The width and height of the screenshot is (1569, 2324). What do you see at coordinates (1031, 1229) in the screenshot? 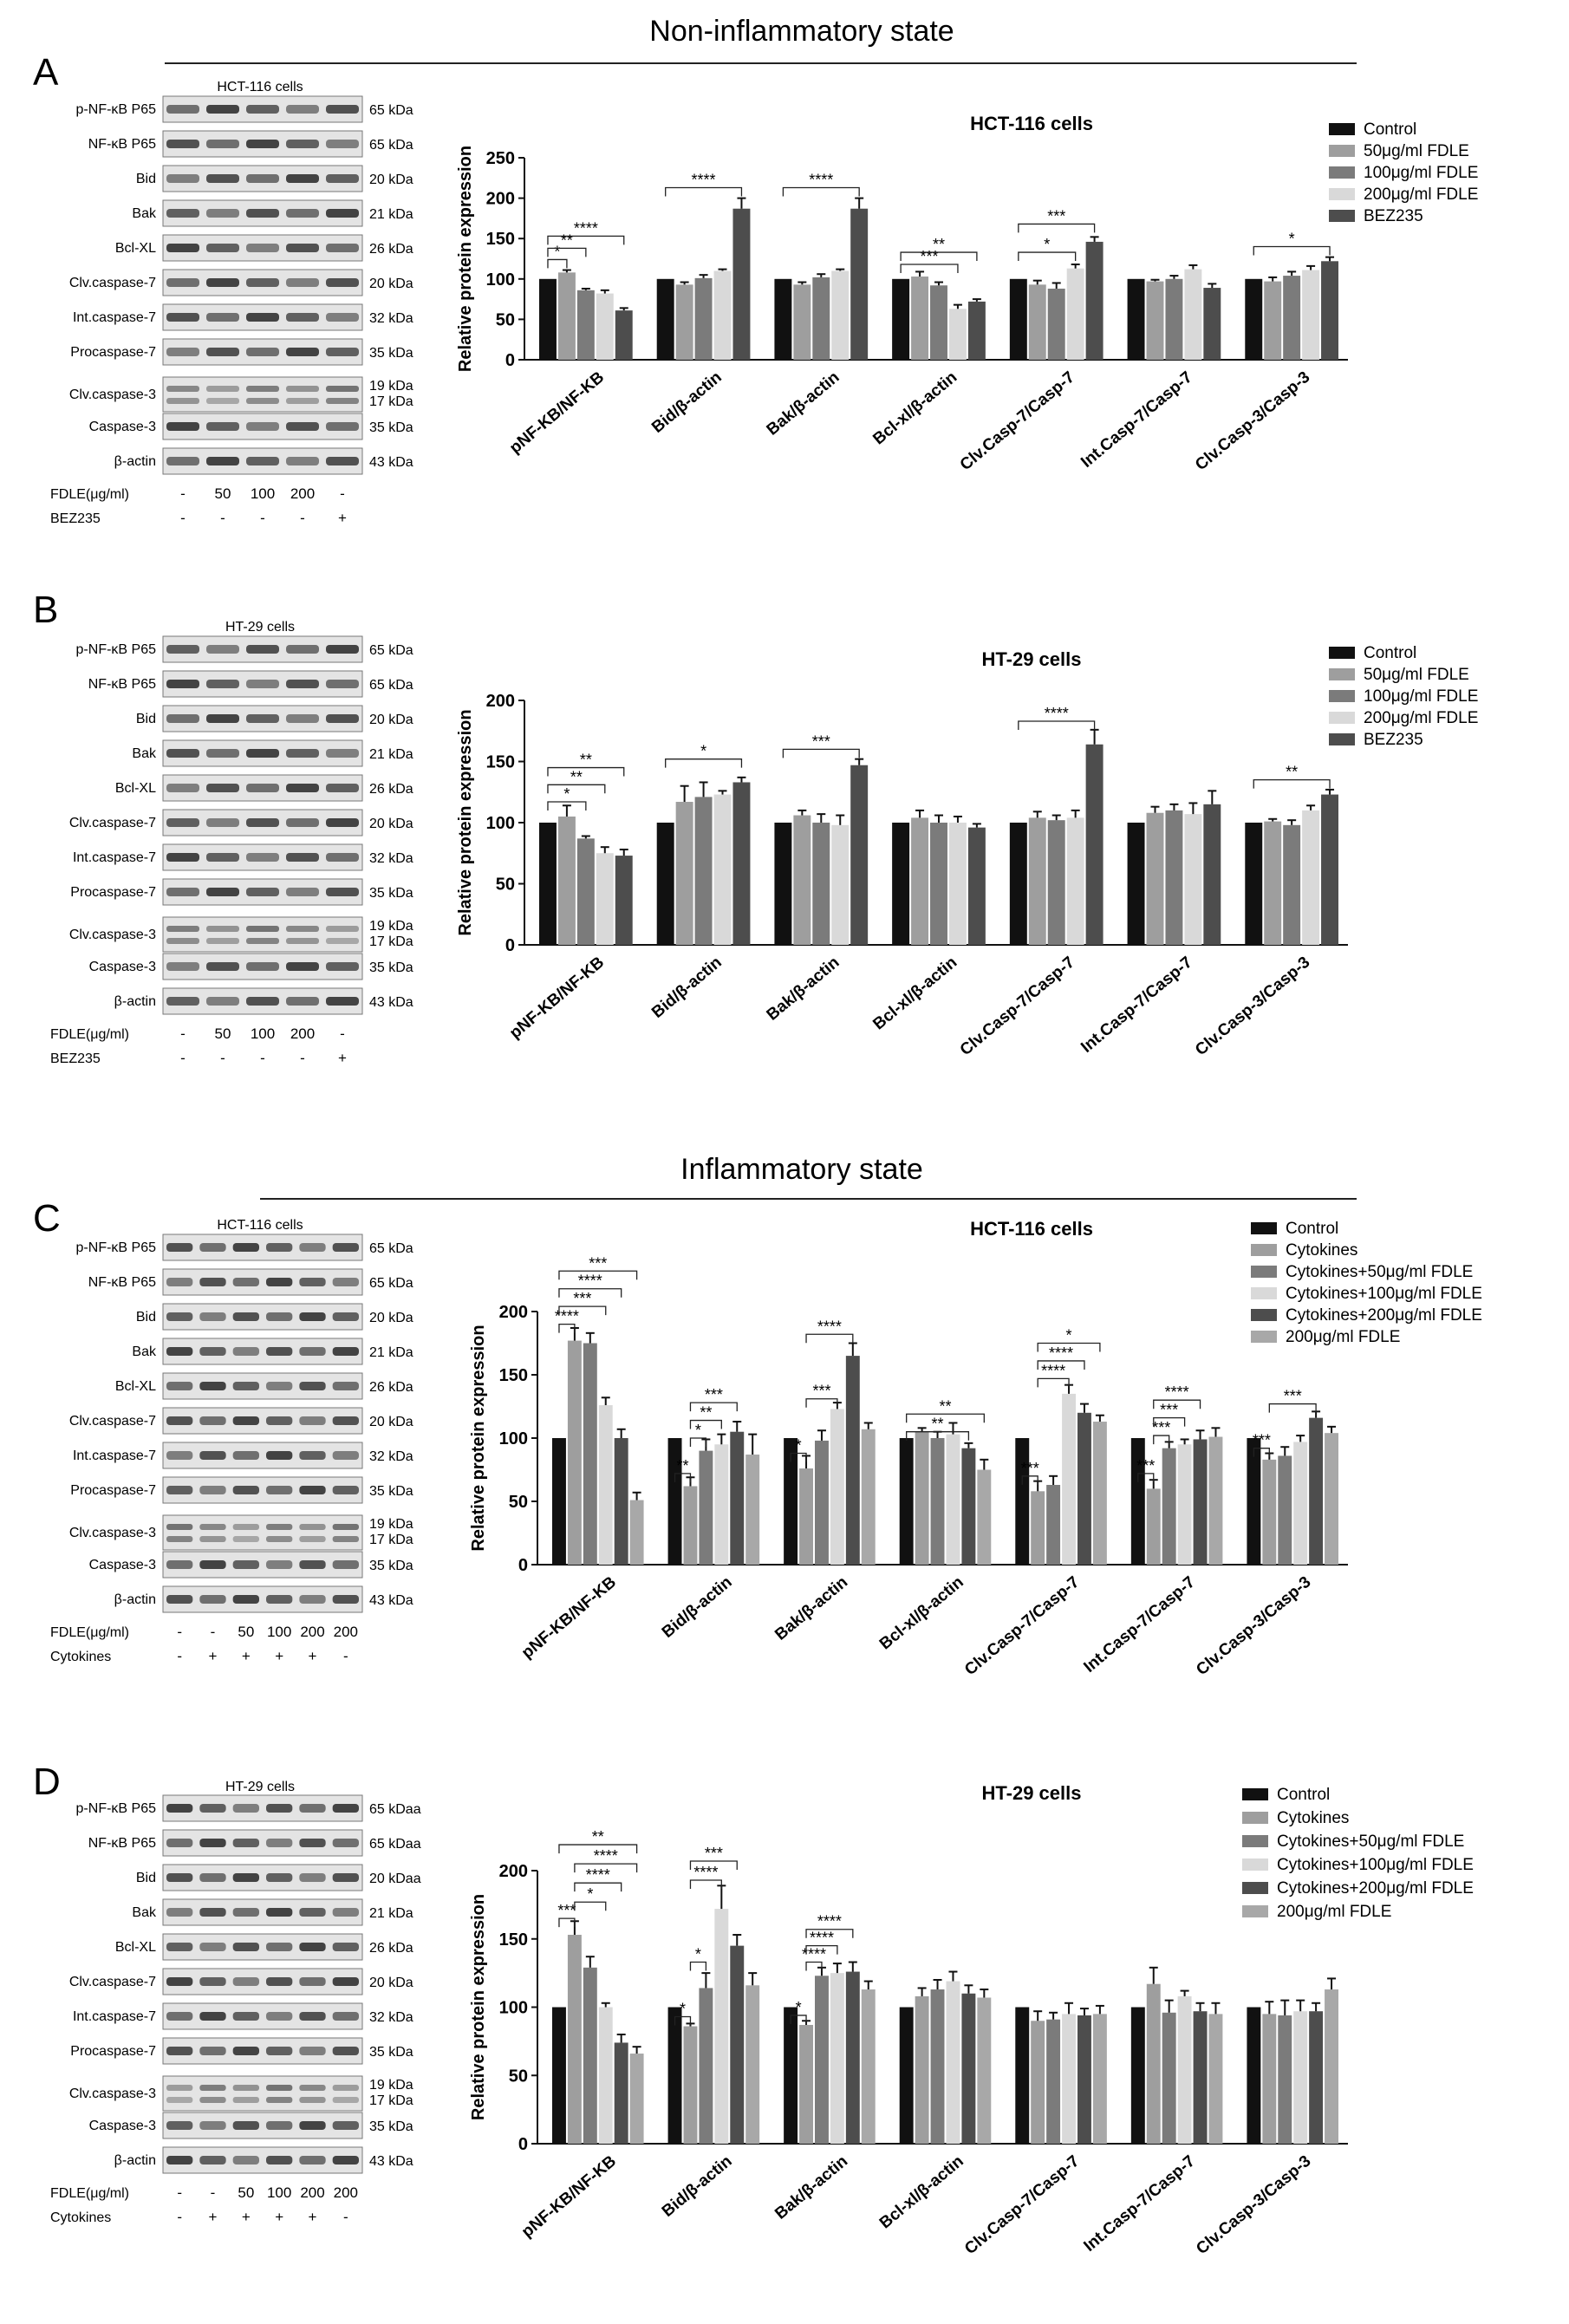
I see `chart-title: HCT-116 cells` at bounding box center [1031, 1229].